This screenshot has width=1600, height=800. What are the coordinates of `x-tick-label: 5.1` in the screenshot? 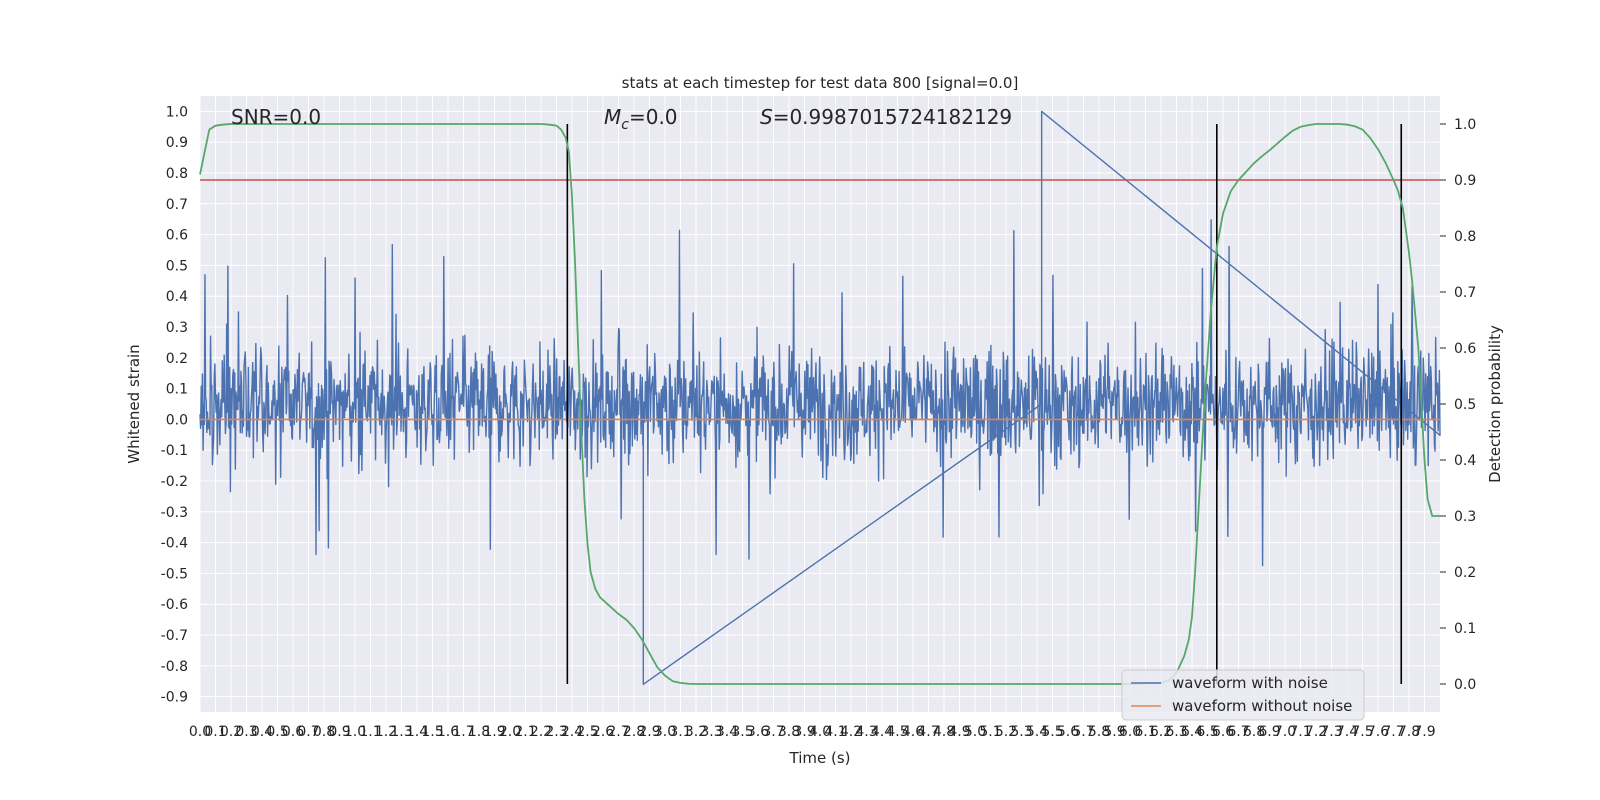 It's located at (990, 732).